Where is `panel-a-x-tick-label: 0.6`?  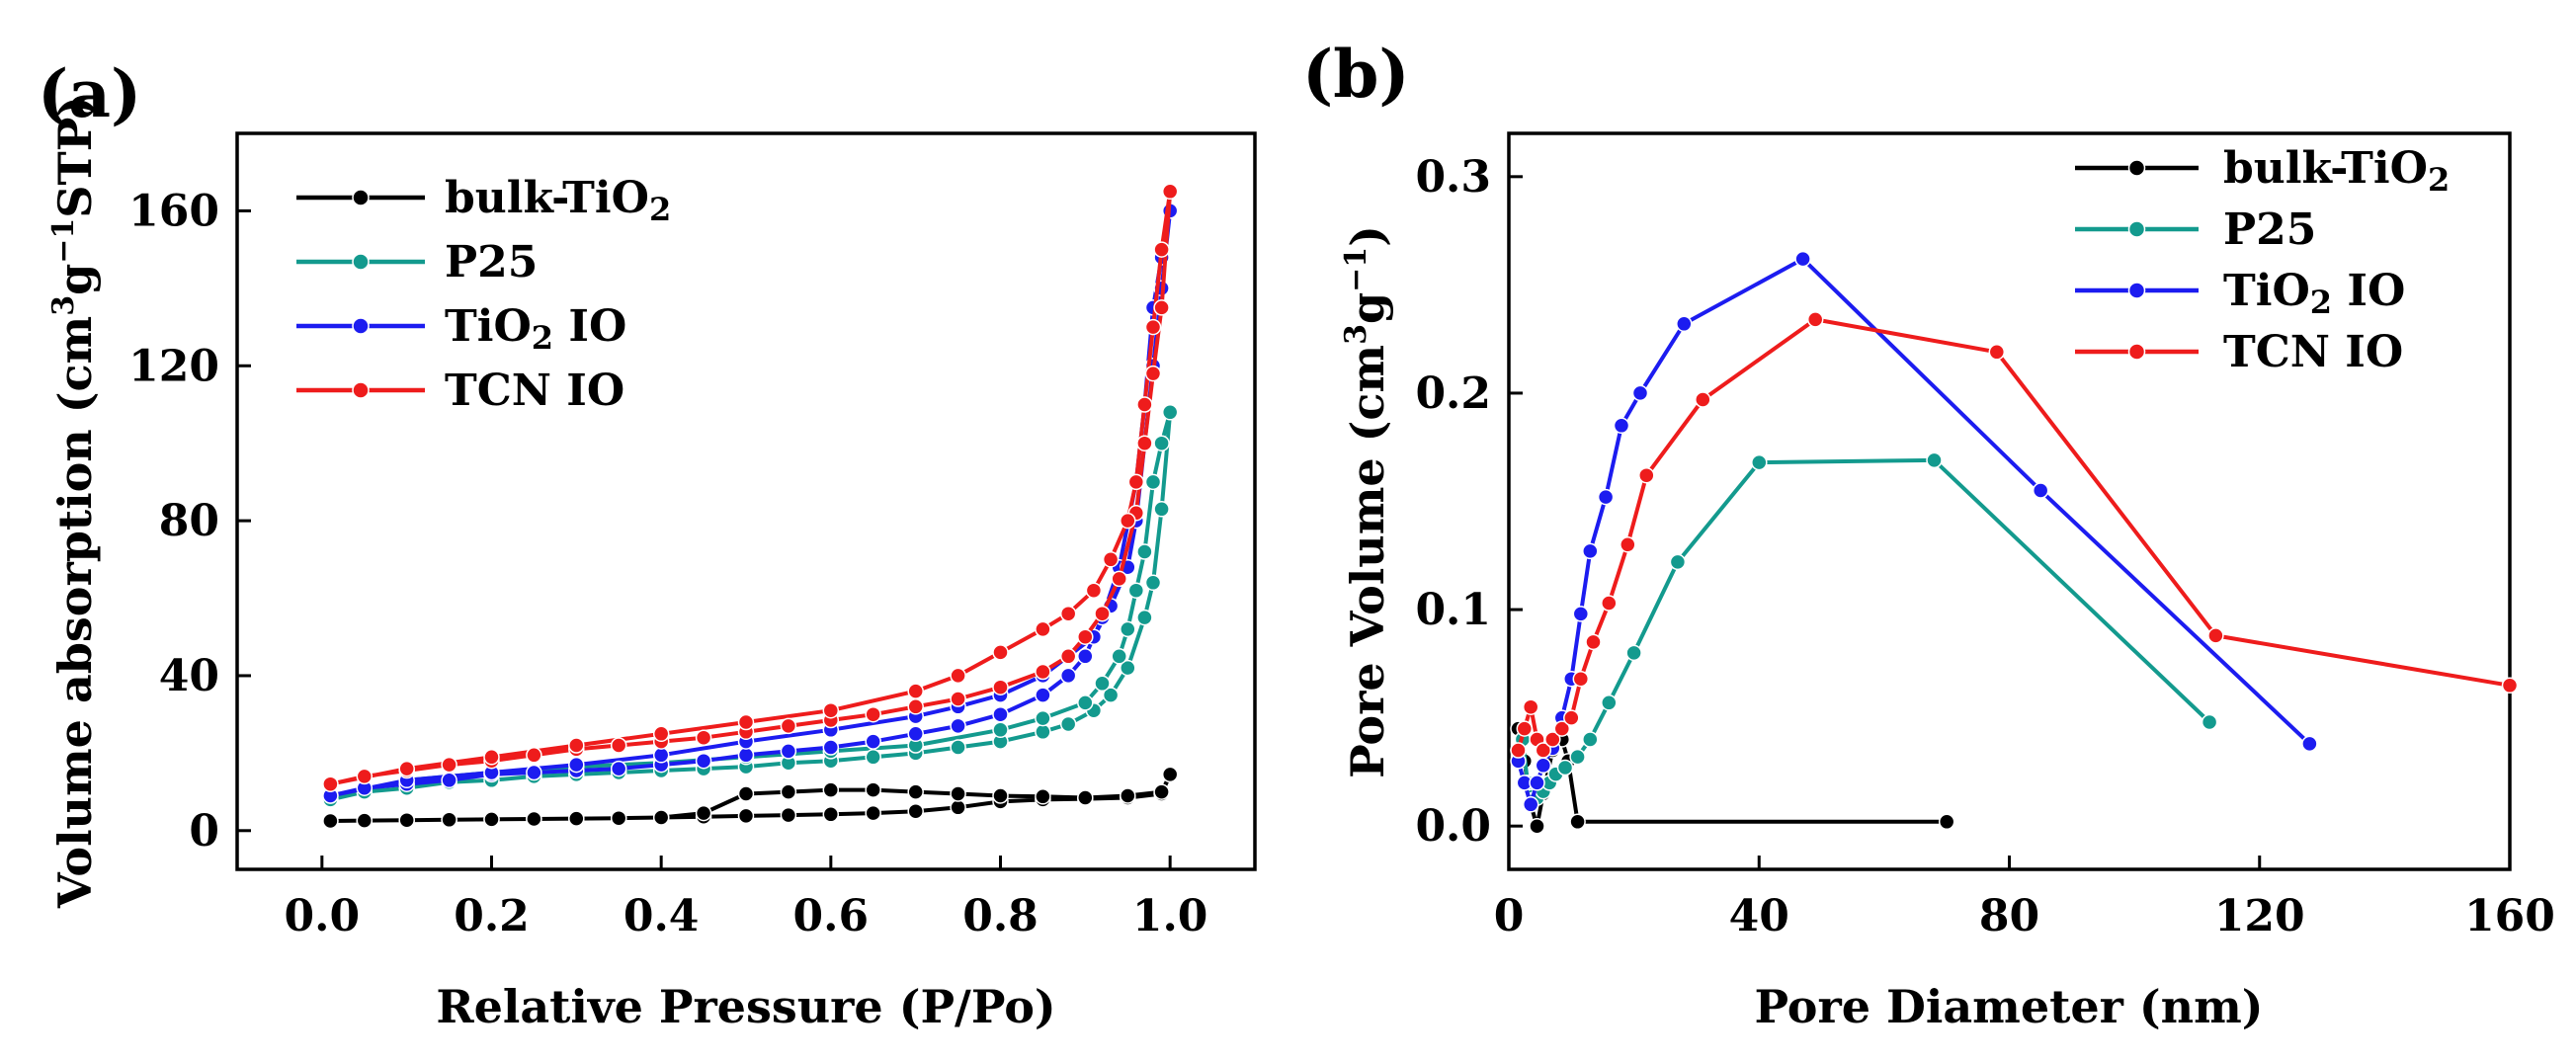
panel-a-x-tick-label: 0.6 is located at coordinates (831, 916).